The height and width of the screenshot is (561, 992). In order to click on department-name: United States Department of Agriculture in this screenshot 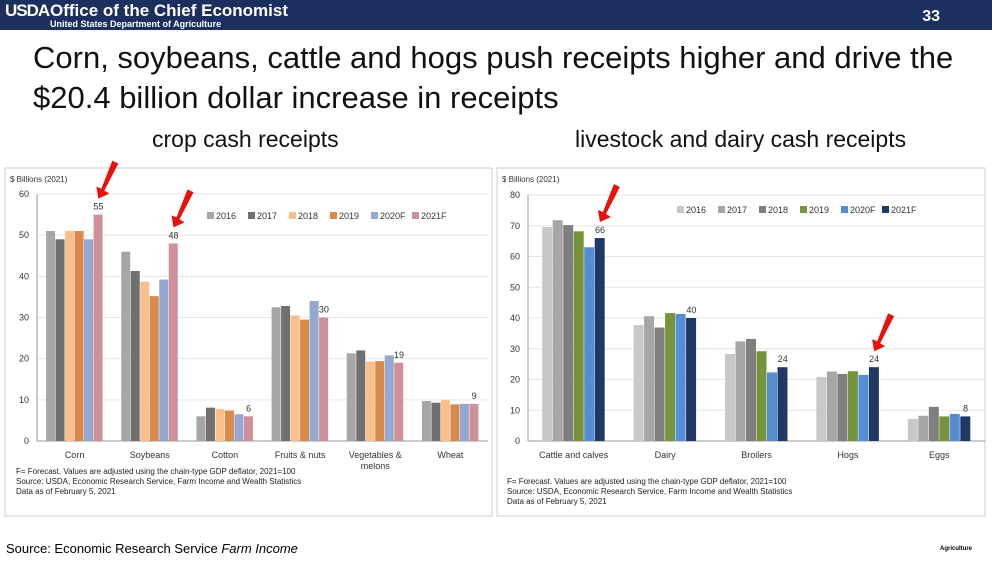, I will do `click(136, 24)`.